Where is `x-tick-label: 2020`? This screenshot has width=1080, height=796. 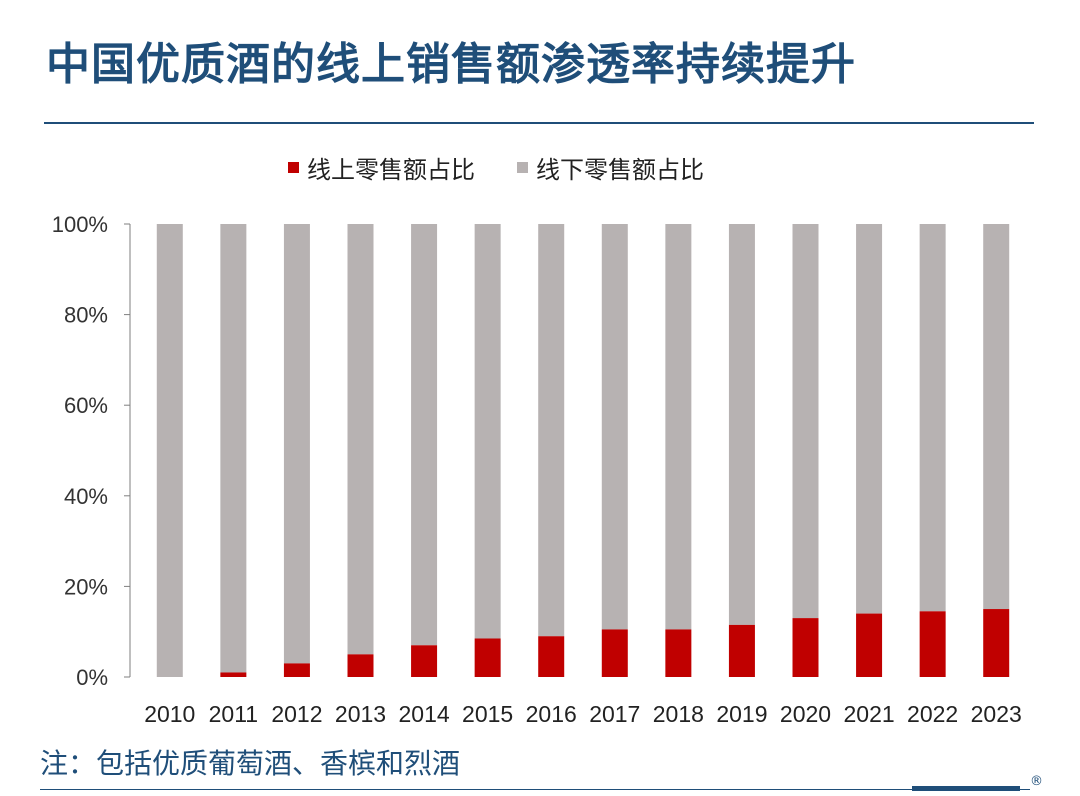
x-tick-label: 2020 is located at coordinates (805, 714).